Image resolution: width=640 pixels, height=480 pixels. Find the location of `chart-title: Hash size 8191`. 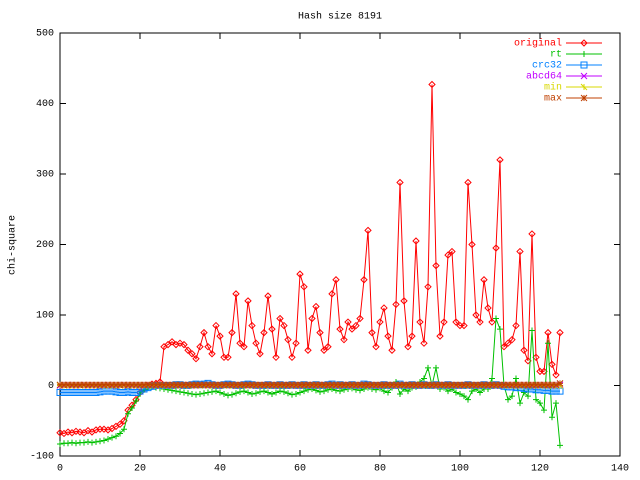

chart-title: Hash size 8191 is located at coordinates (340, 17).